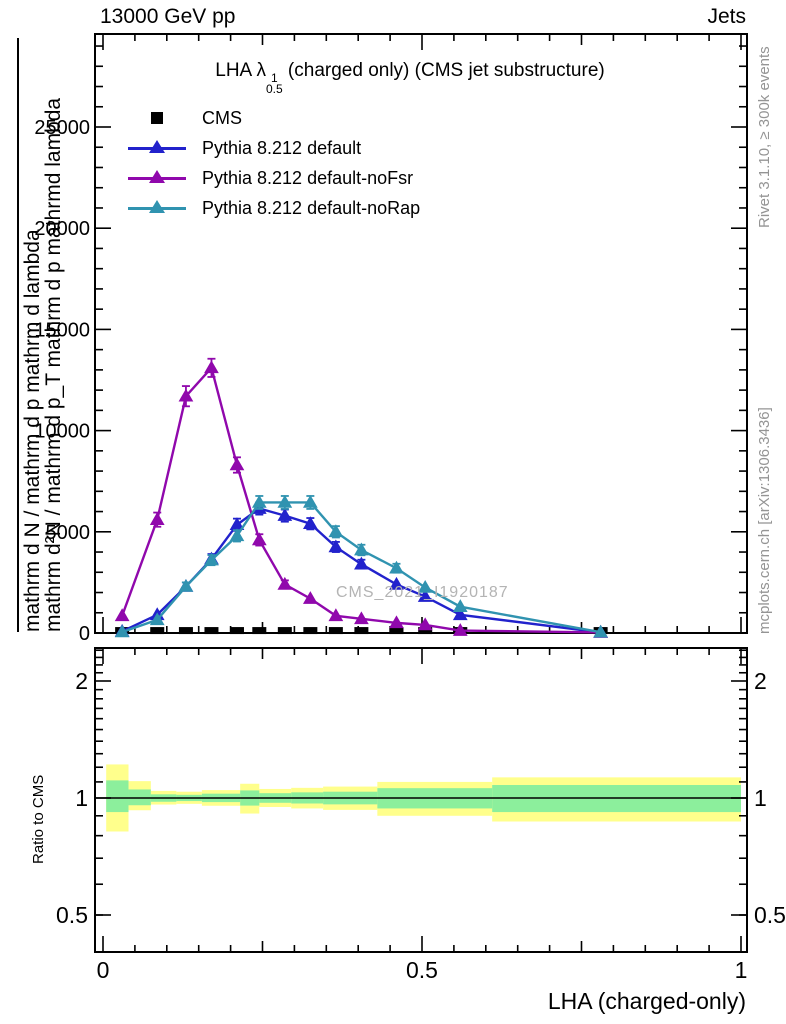 The height and width of the screenshot is (1024, 786). I want to click on plot-title-suffix: (charged only) (CMS jet substructure), so click(443, 70).